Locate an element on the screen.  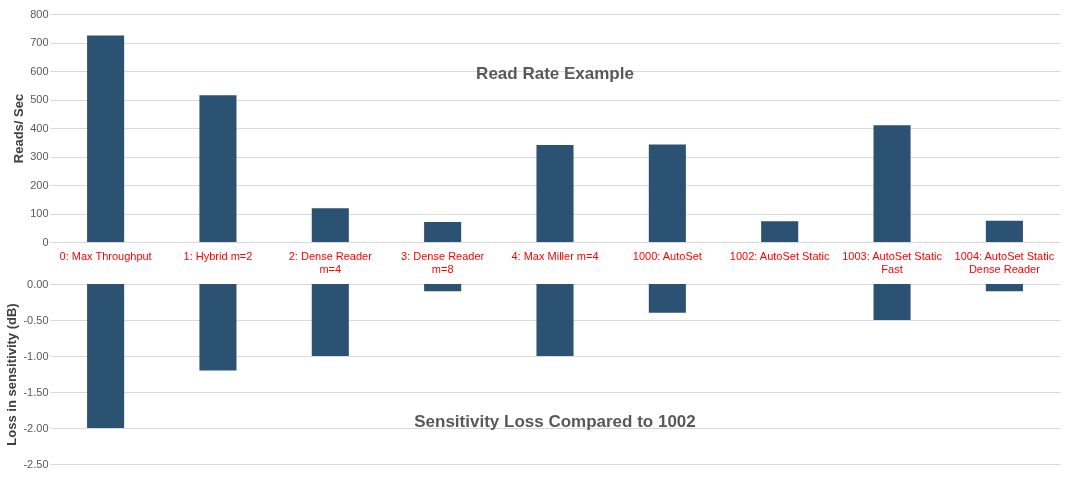
y-axis-title: Loss in sensitivity (dB) is located at coordinates (12, 374).